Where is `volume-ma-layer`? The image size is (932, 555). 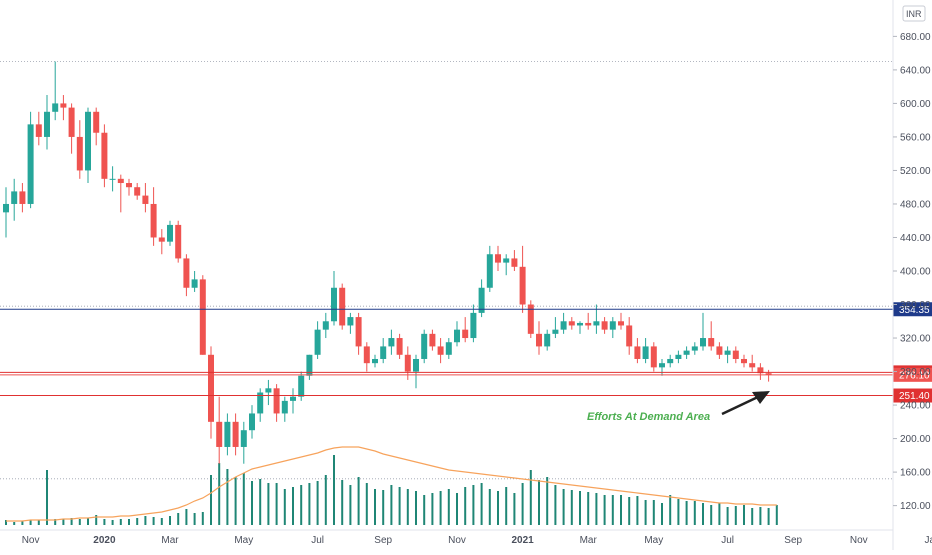 volume-ma-layer is located at coordinates (391, 484).